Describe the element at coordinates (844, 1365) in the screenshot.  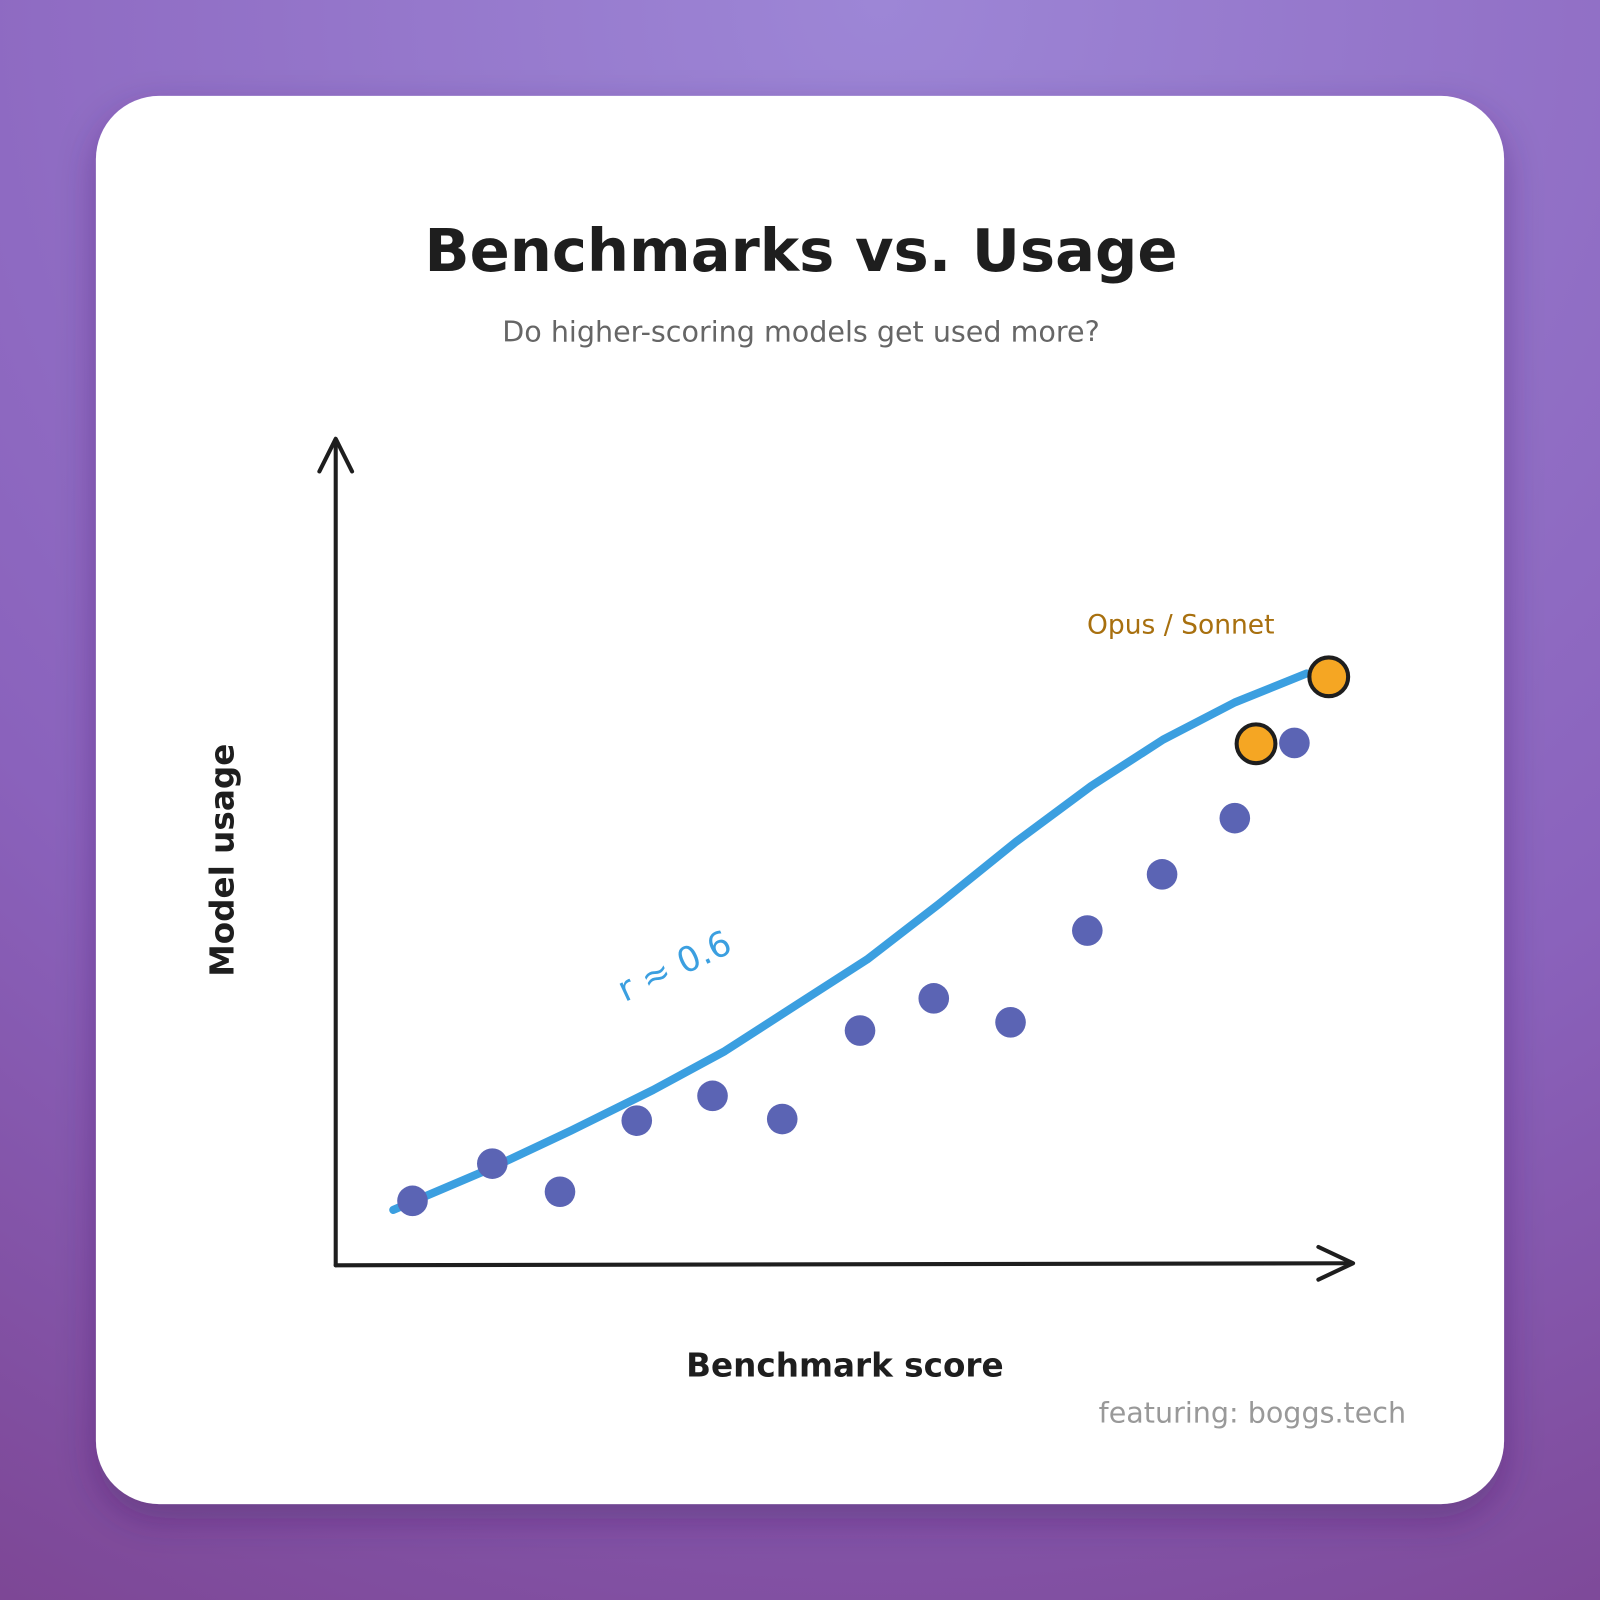
I see `x-axis-label: Benchmark score` at that location.